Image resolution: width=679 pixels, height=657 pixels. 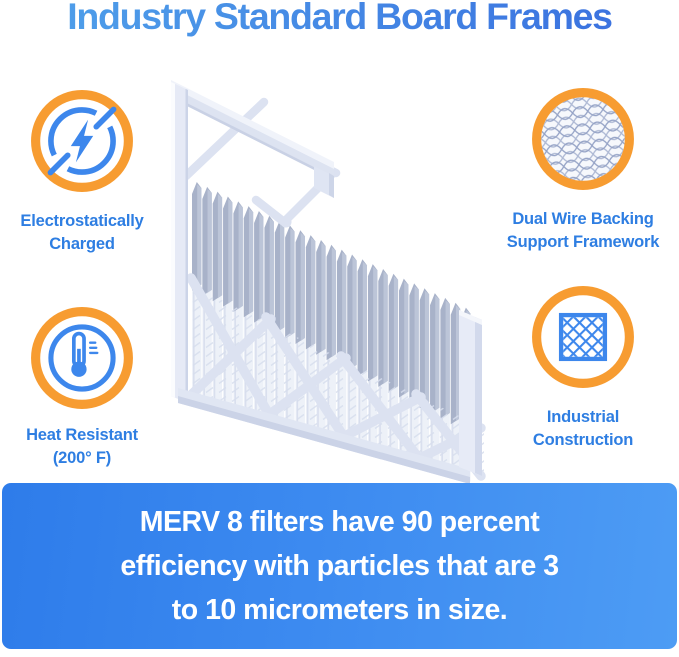 What do you see at coordinates (82, 447) in the screenshot?
I see `feature-label: Heat Resistant (200° F)` at bounding box center [82, 447].